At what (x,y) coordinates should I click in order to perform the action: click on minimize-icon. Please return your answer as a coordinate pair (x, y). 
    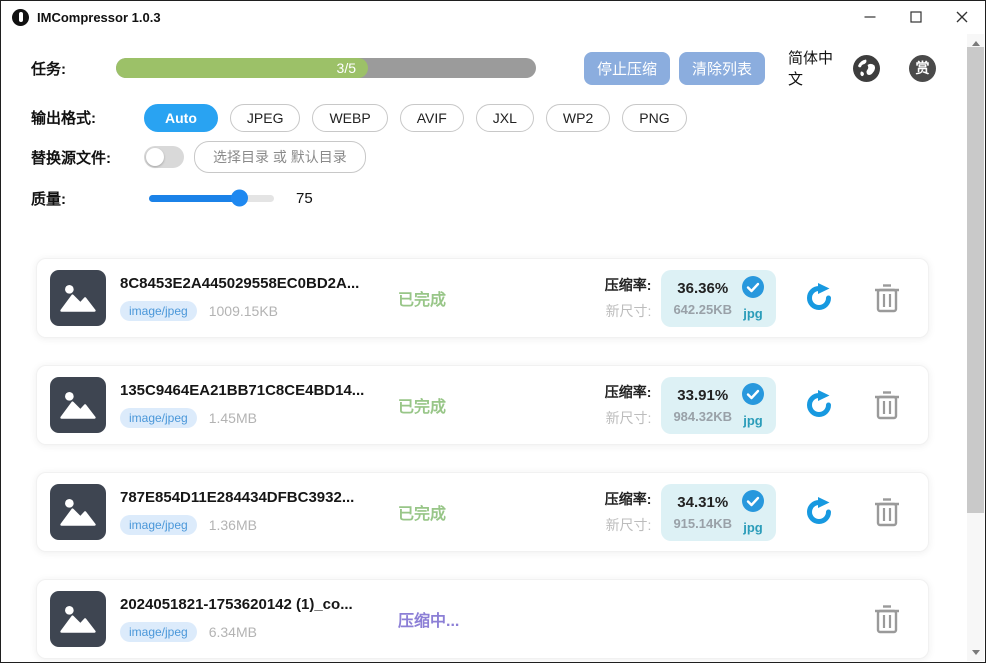
    Looking at the image, I should click on (870, 17).